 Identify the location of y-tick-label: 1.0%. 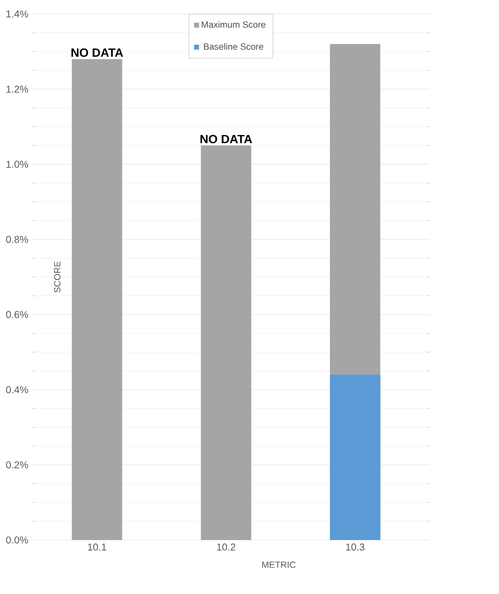
(17, 164).